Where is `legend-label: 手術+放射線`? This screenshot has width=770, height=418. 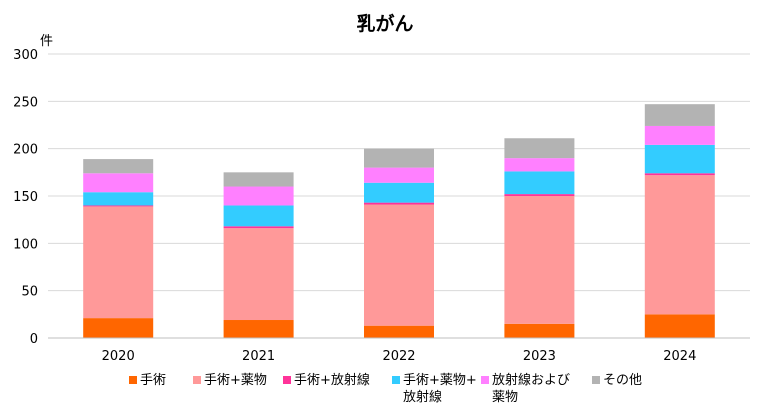 legend-label: 手術+放射線 is located at coordinates (332, 380).